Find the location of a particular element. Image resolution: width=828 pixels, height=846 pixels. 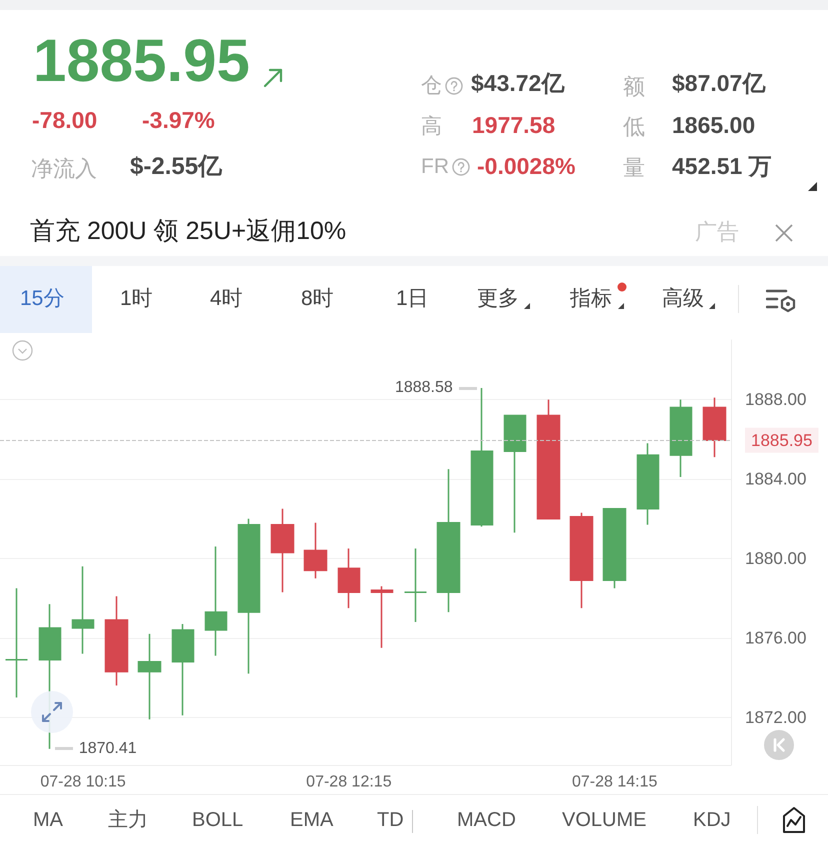

y-tick-label: 1876.00 is located at coordinates (775, 638).